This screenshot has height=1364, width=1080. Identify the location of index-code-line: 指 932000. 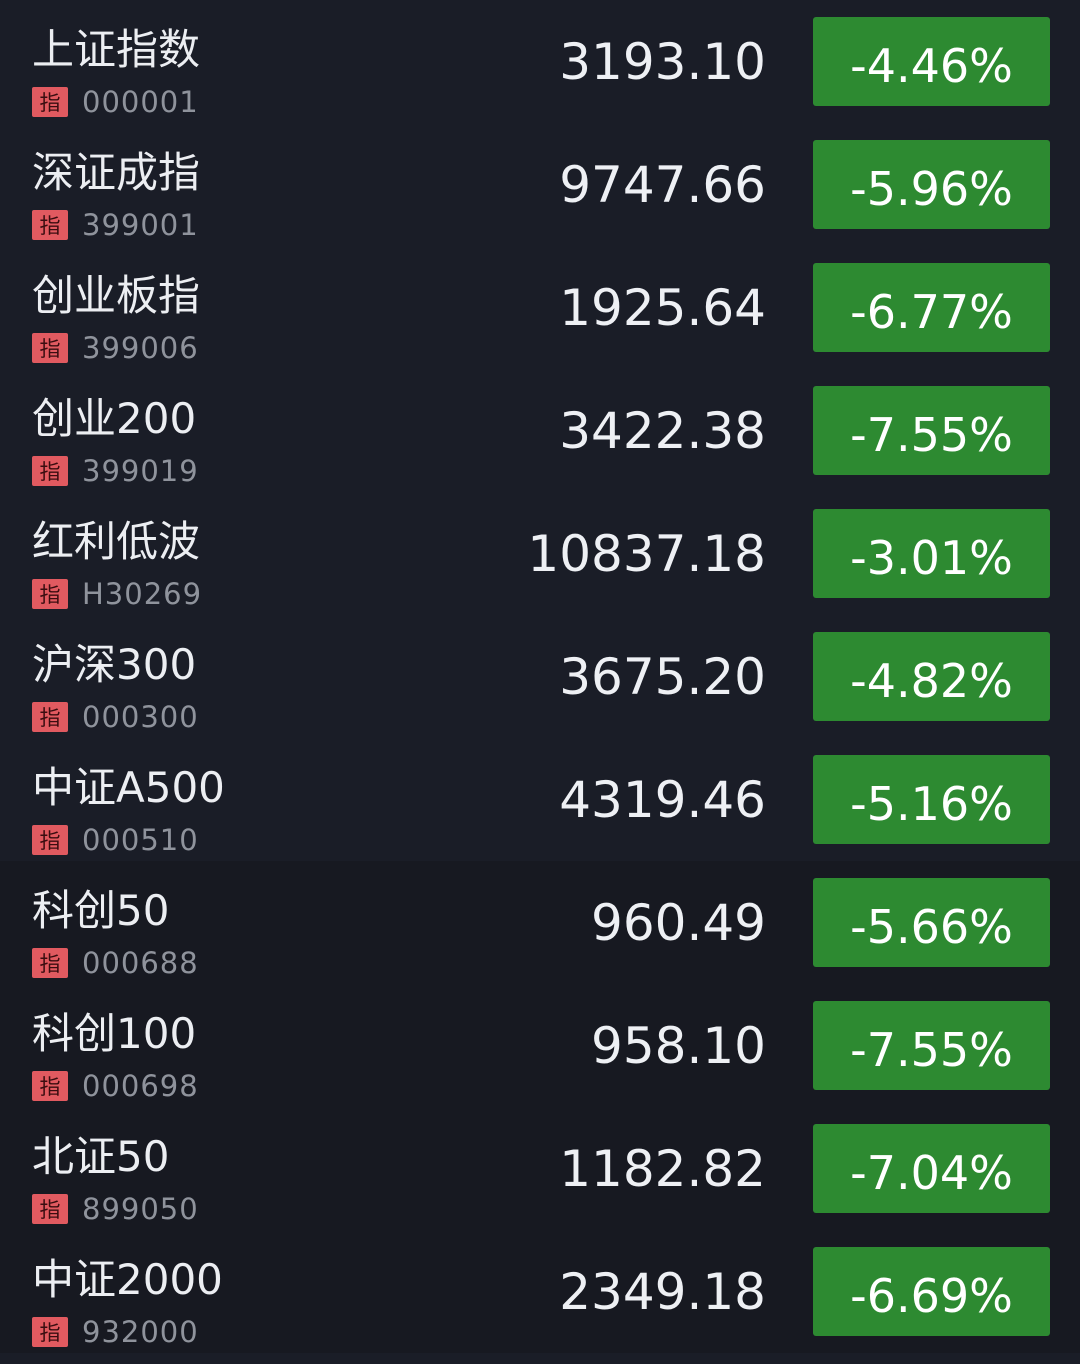
(115, 1332).